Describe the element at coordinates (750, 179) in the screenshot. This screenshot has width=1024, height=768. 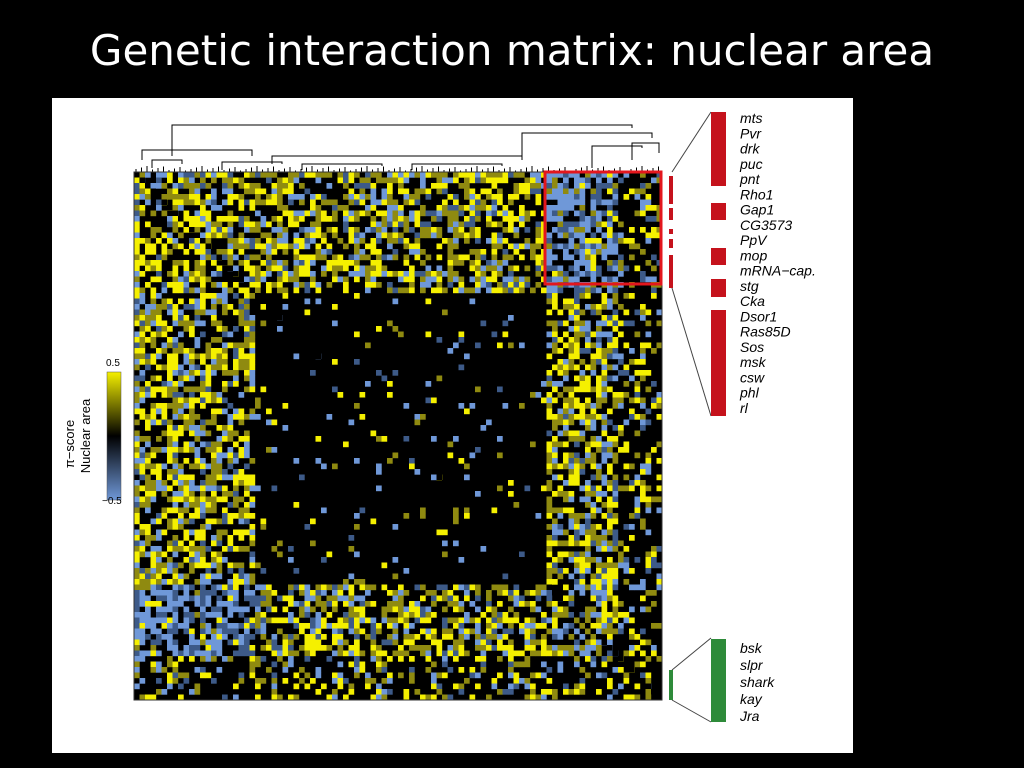
I see `gene-label: pnt` at that location.